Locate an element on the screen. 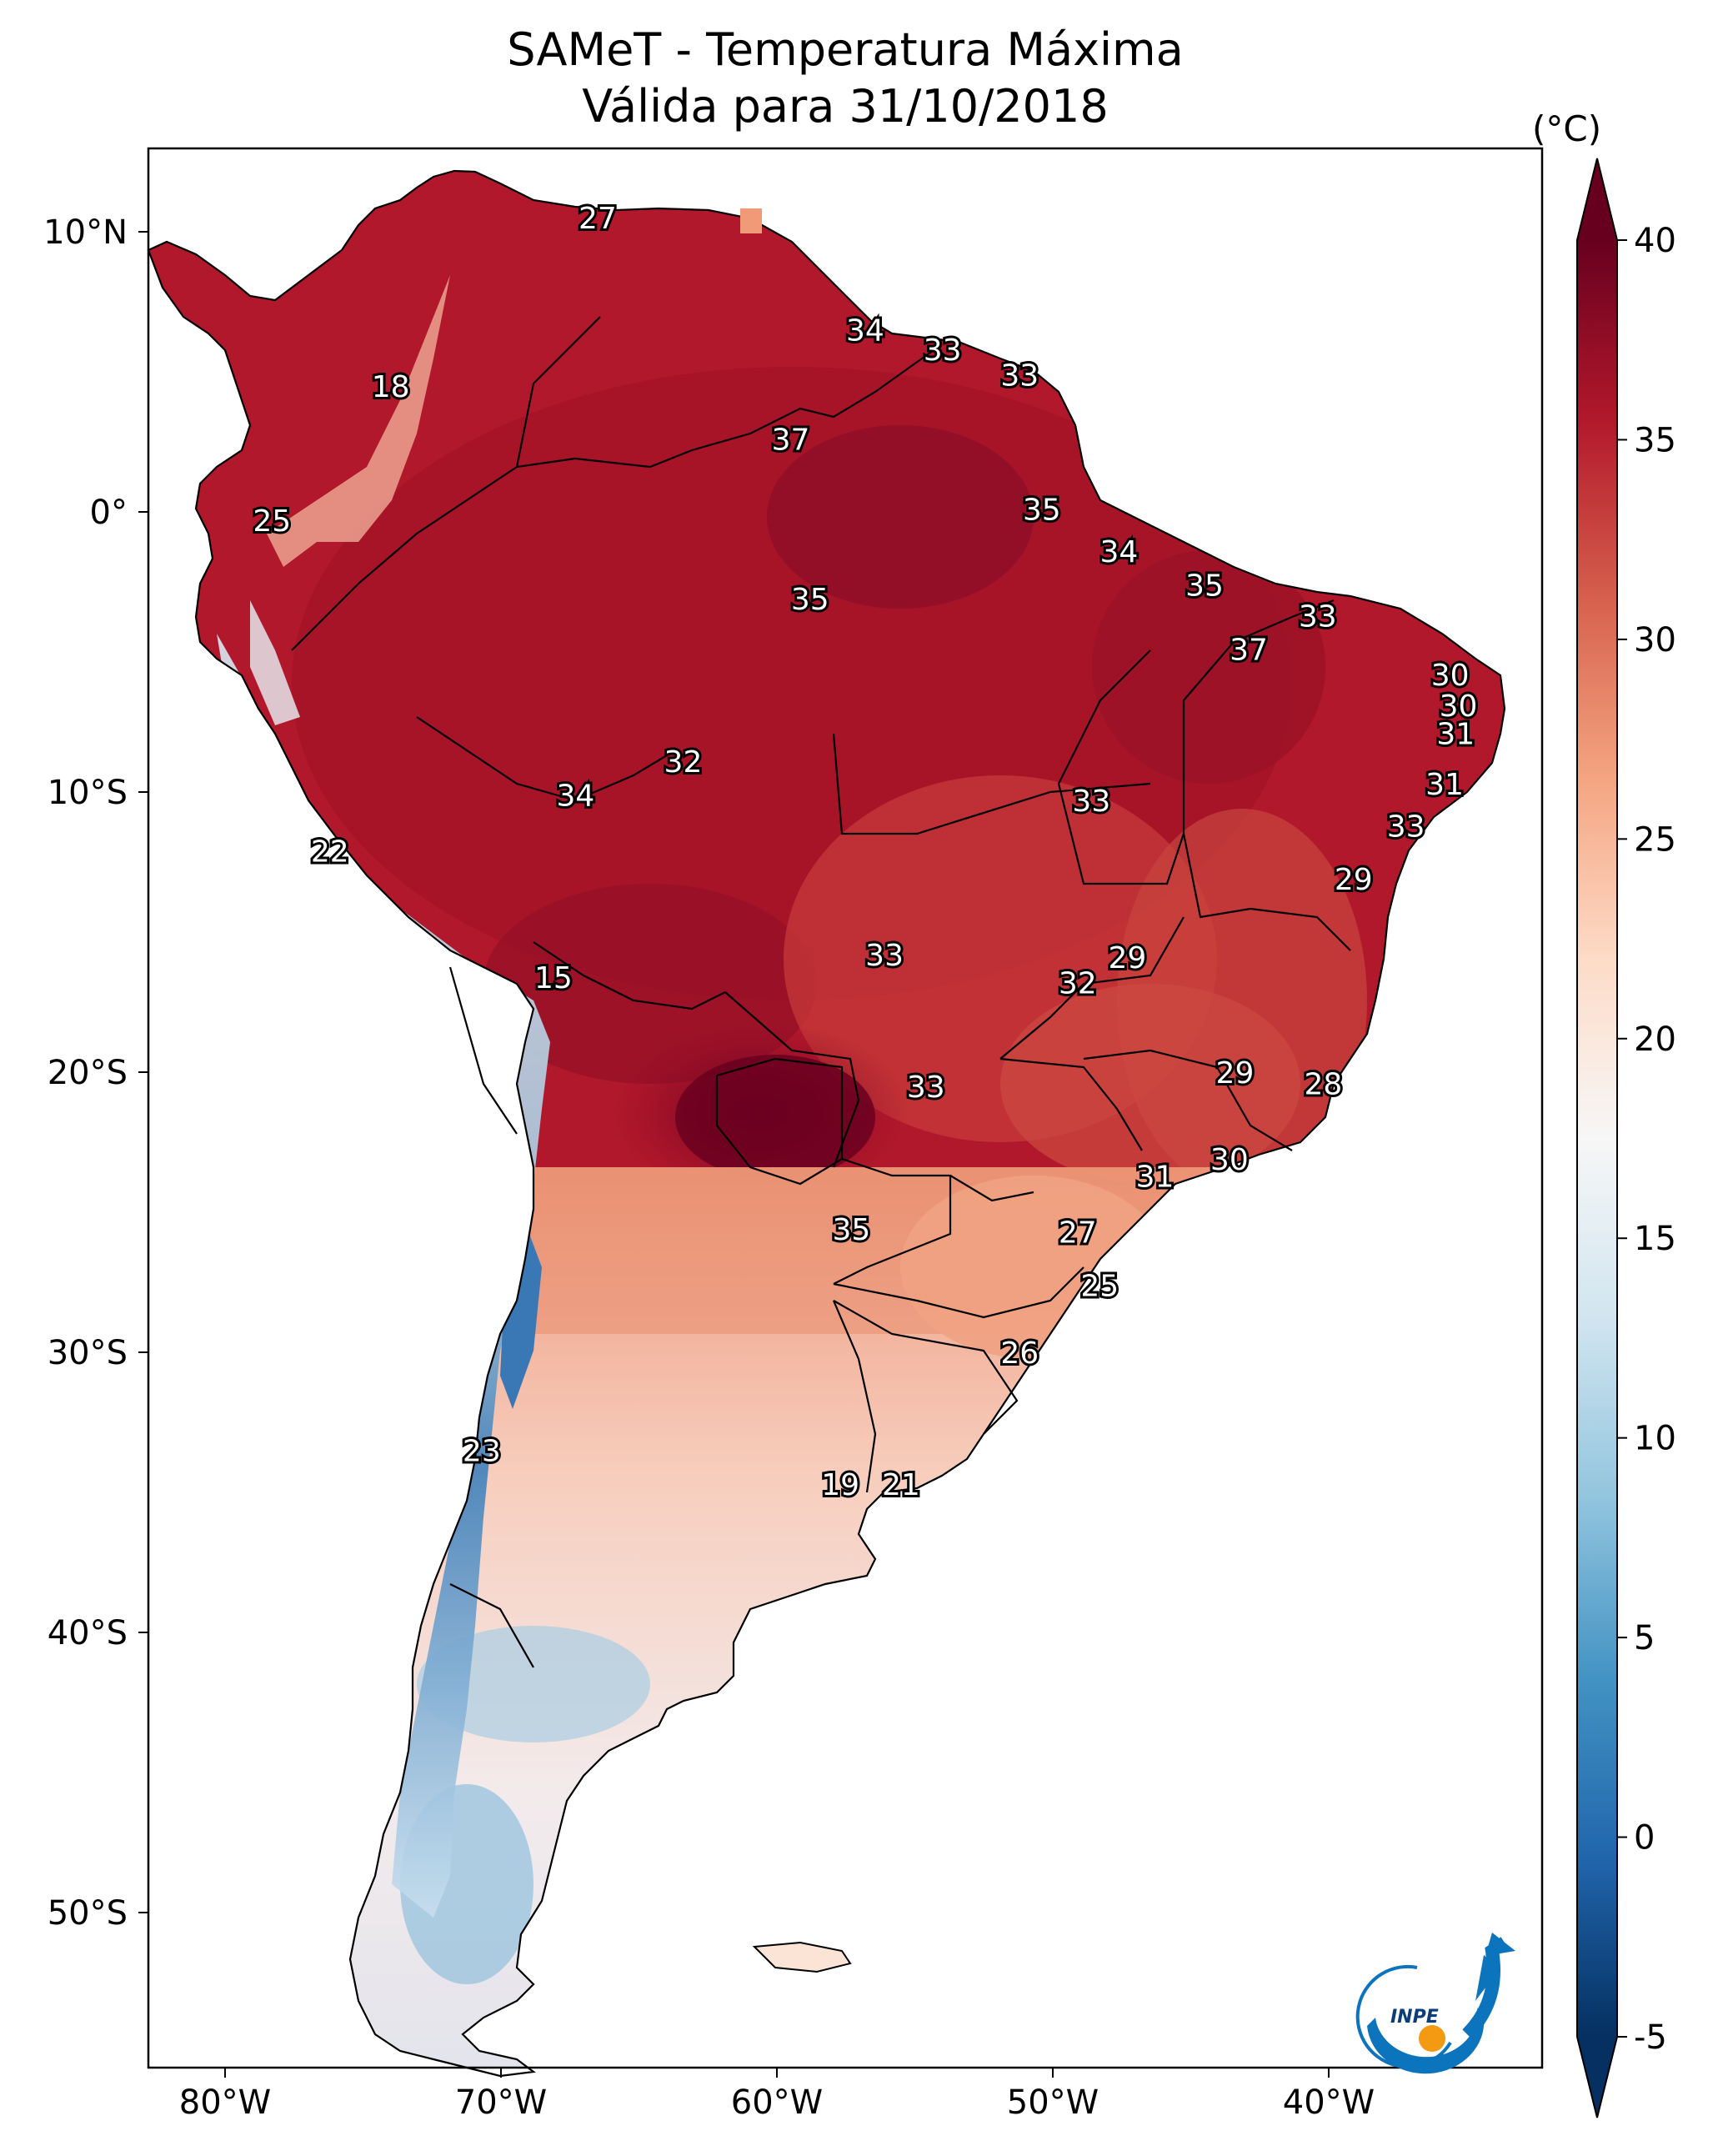 Image resolution: width=1723 pixels, height=2156 pixels. map-subtitle: Válida para 31/10/2018 is located at coordinates (845, 106).